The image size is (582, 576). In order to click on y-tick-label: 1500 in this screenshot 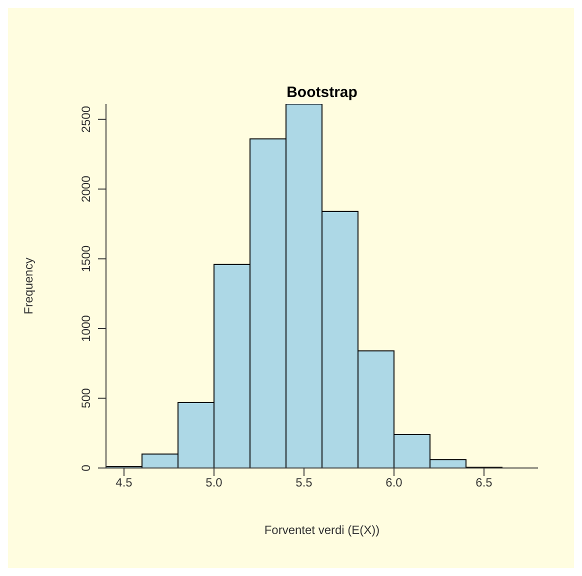, I will do `click(86, 258)`.